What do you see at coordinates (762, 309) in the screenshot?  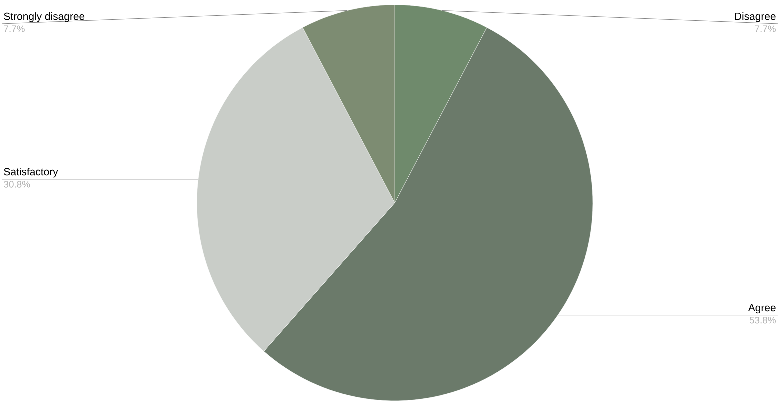 I see `slice-label: Agree` at bounding box center [762, 309].